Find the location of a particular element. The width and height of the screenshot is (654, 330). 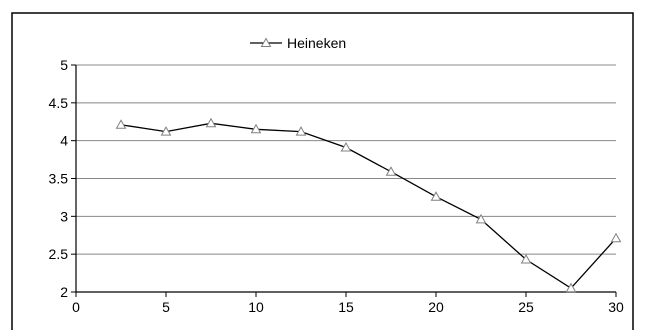

y-tick-label: 2.5 is located at coordinates (59, 254).